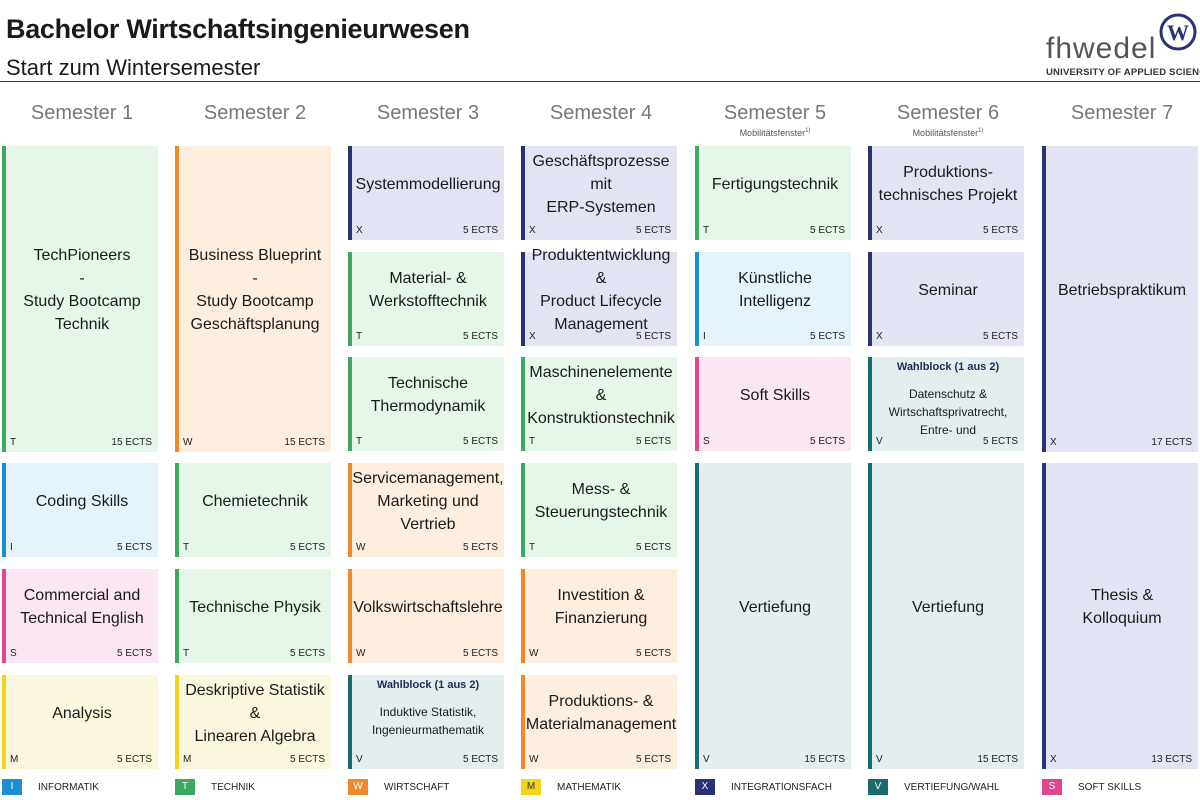  Describe the element at coordinates (706, 441) in the screenshot. I see `module-category-code: S` at that location.